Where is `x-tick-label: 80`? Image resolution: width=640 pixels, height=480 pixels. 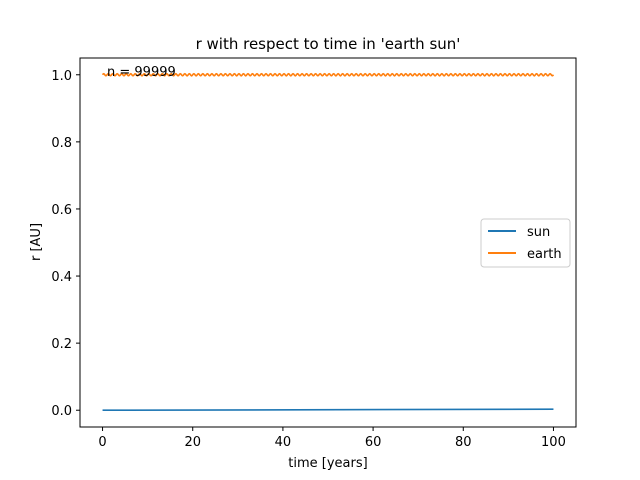 x-tick-label: 80 is located at coordinates (463, 442).